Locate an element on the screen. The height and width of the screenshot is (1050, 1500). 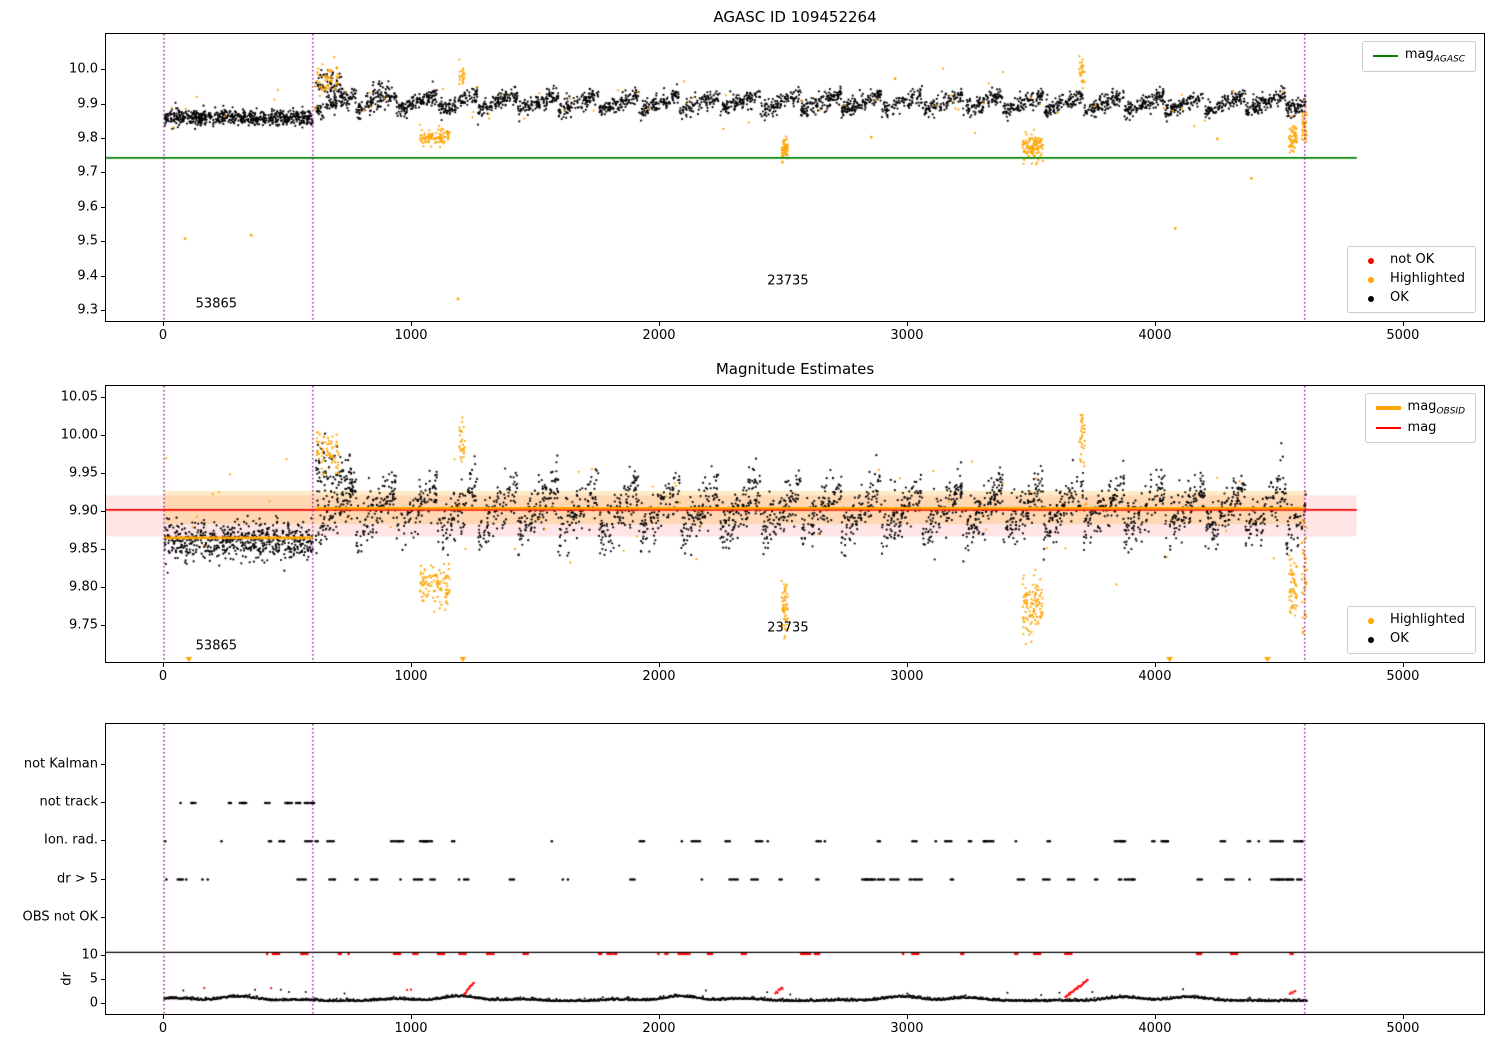
plot-mag-estimates-title: Magnitude Estimates is located at coordinates (795, 369).